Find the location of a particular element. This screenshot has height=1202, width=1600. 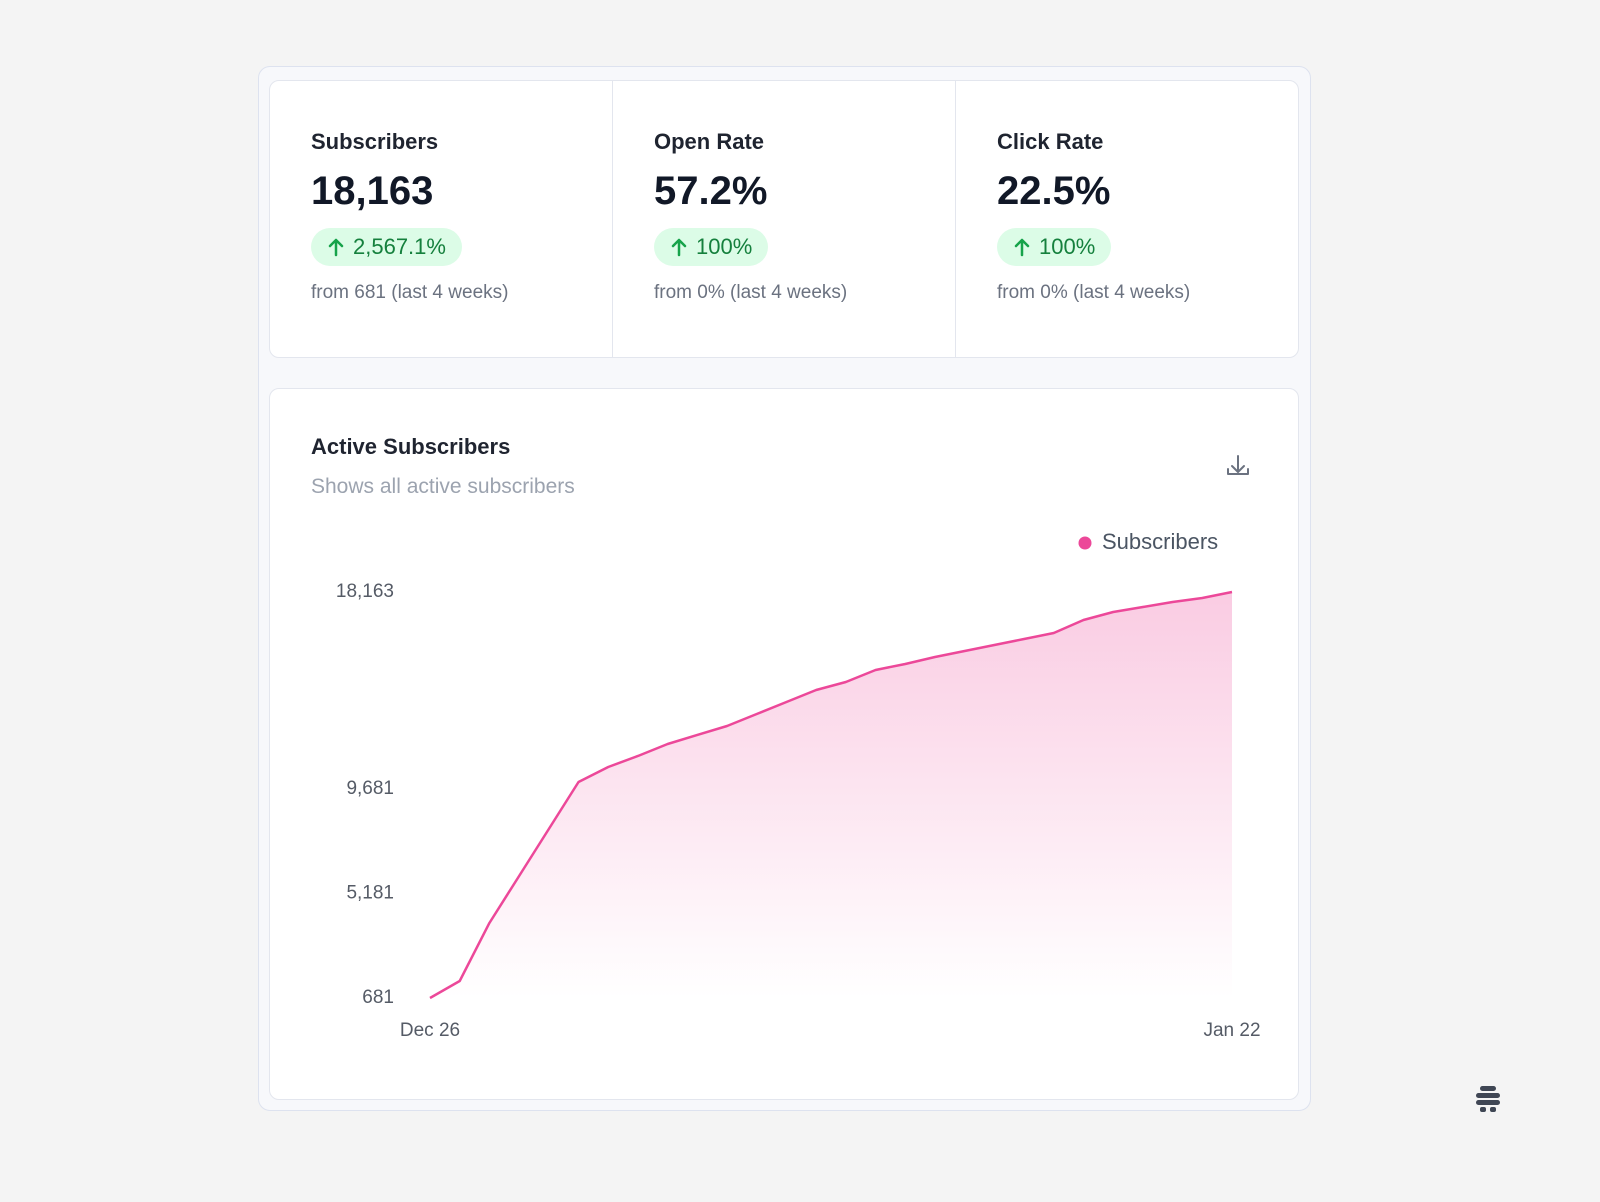

stat-label: Subscribers is located at coordinates (375, 141).